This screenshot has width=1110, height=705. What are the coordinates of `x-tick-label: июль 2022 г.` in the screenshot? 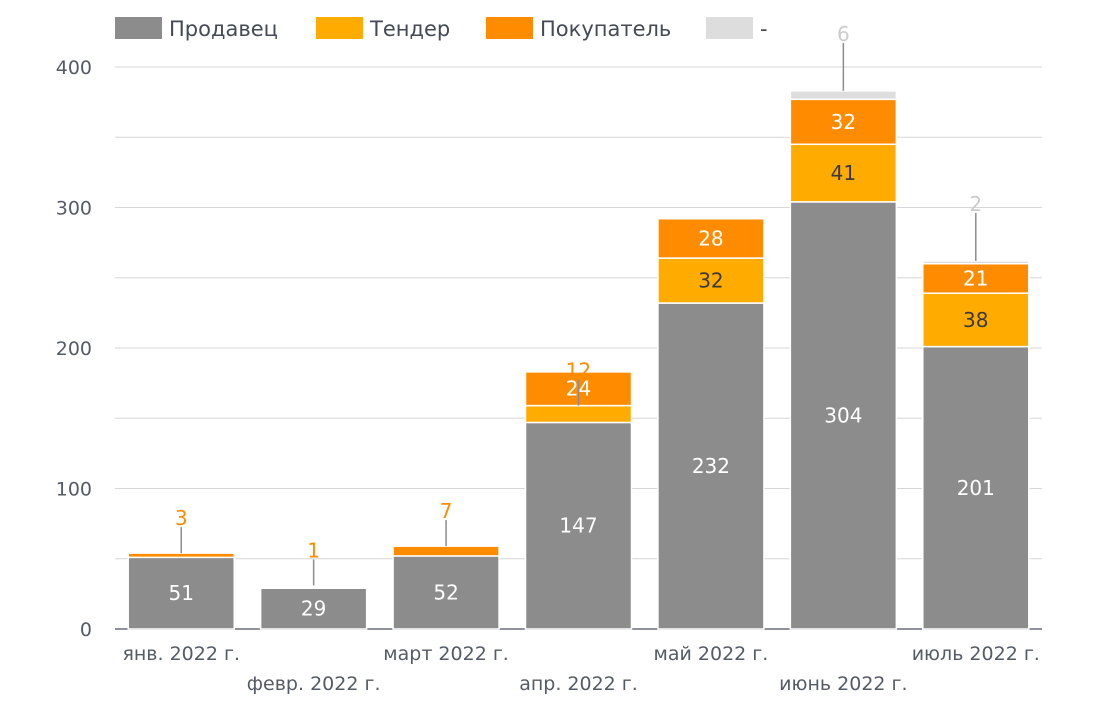 It's located at (976, 654).